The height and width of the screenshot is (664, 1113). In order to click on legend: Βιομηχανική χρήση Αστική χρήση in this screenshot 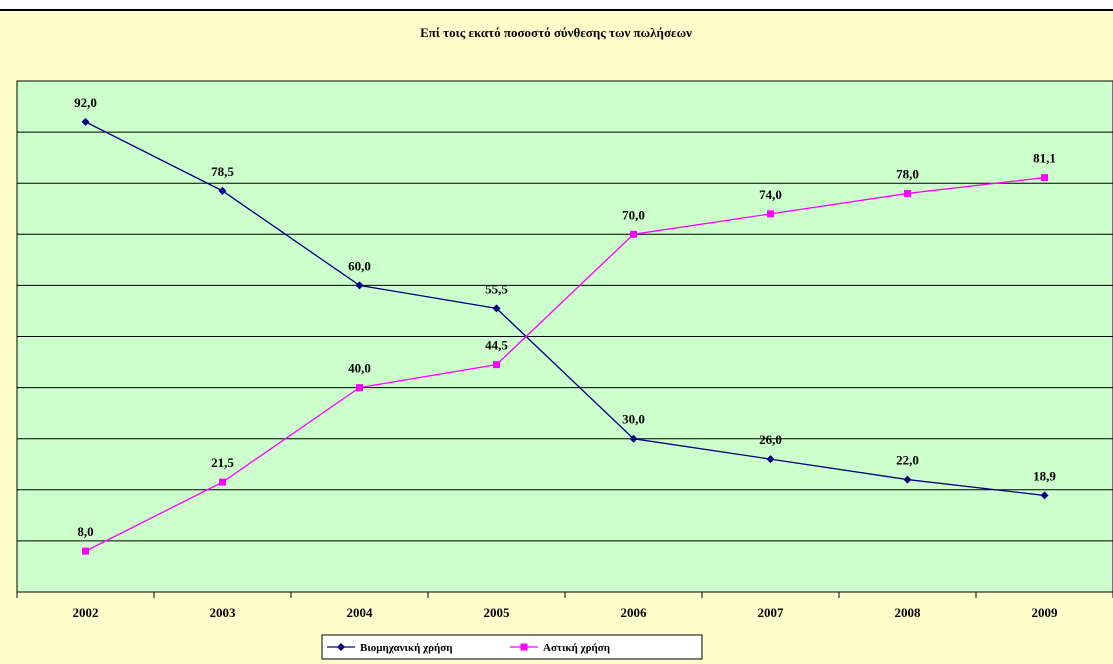, I will do `click(512, 647)`.